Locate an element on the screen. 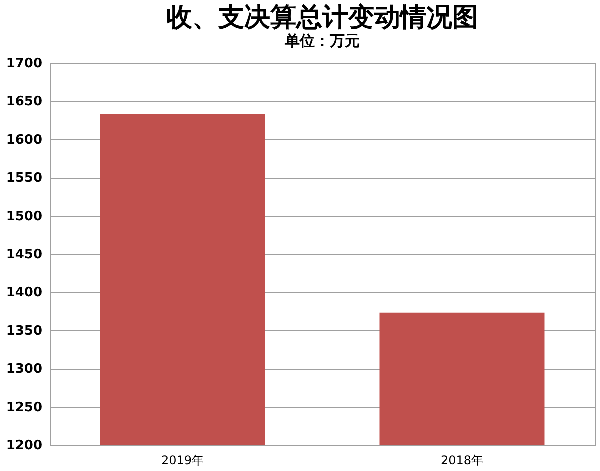  x-tick-label: 2019年 is located at coordinates (182, 461).